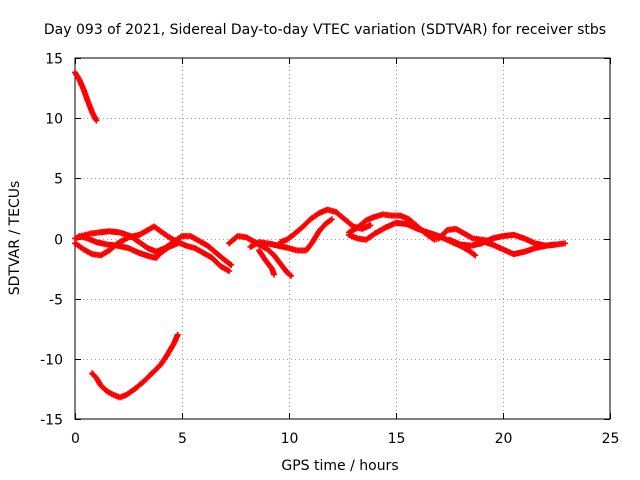 The image size is (640, 480). Describe the element at coordinates (504, 439) in the screenshot. I see `x-tick-label: 20` at that location.